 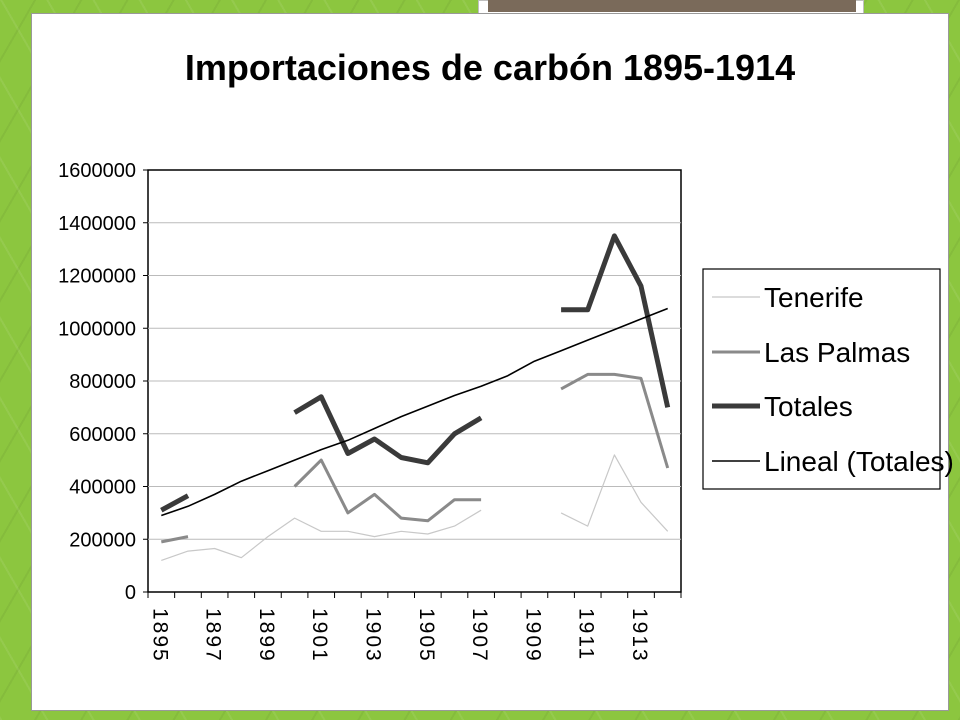 What do you see at coordinates (426, 635) in the screenshot?
I see `x-tick-label: 1905` at bounding box center [426, 635].